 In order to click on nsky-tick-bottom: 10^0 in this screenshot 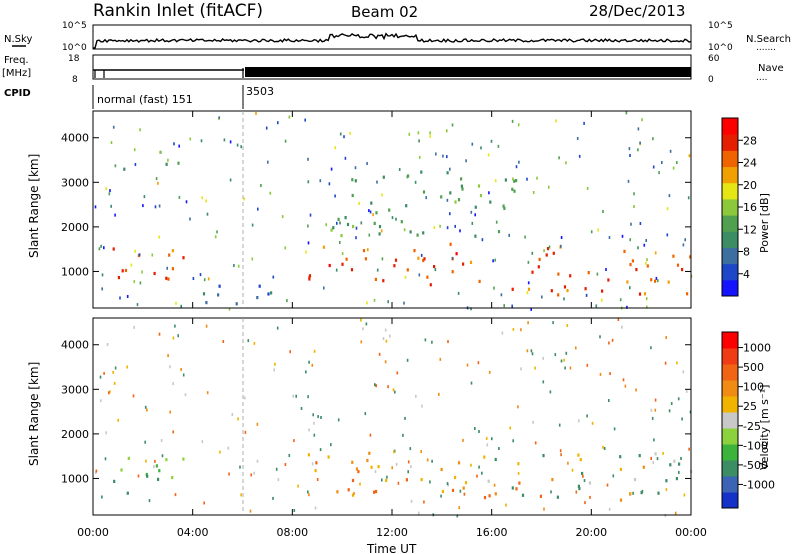, I will do `click(74, 48)`.